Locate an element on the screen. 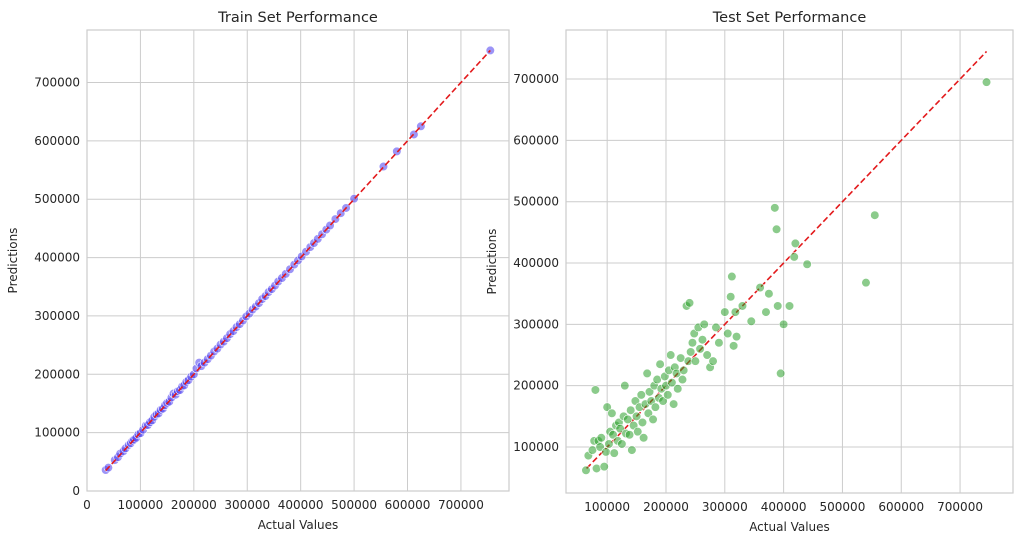  test-x-tick-label: 500000 is located at coordinates (843, 507).